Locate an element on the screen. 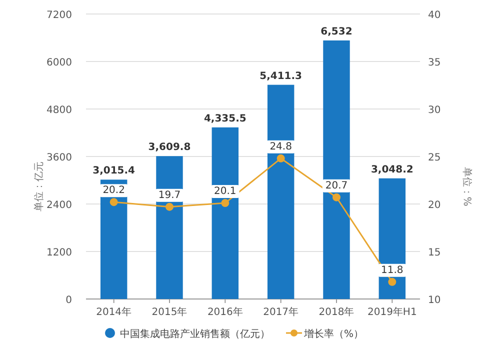 The image size is (500, 362). data-label: 3,609.8 is located at coordinates (169, 148).